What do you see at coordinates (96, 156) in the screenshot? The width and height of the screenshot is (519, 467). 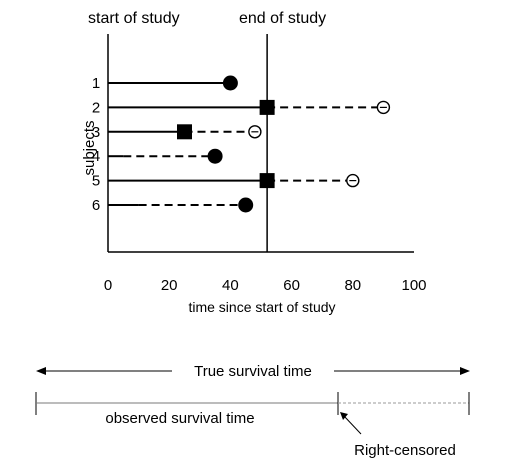 I see `subject-label: 4` at bounding box center [96, 156].